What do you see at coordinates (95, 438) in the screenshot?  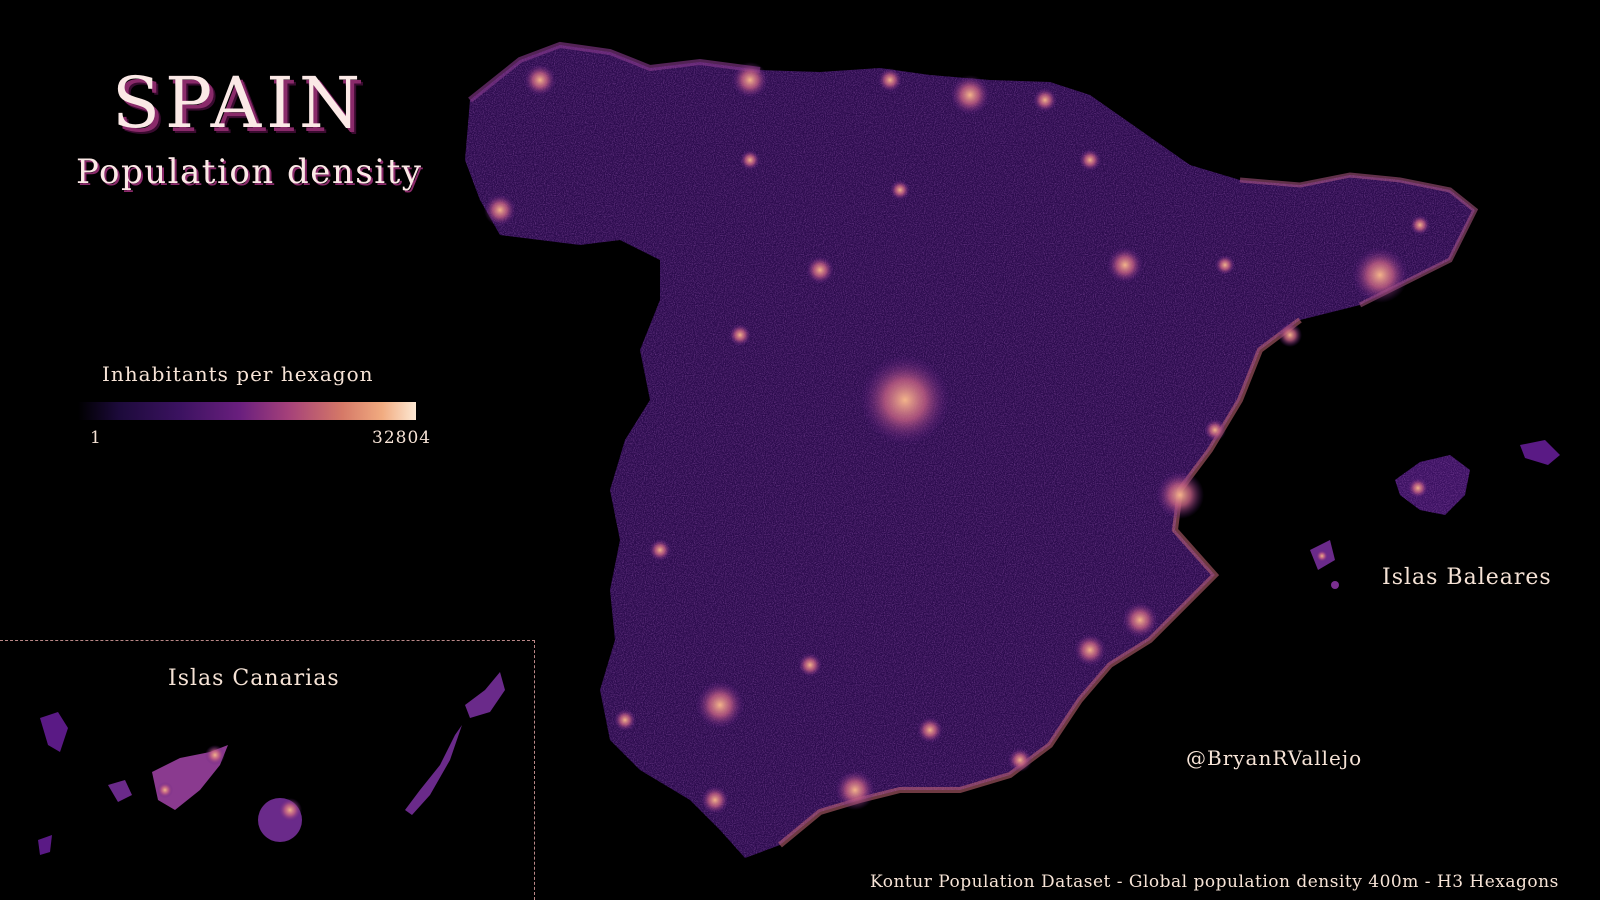 I see `legend-min-label: 1` at bounding box center [95, 438].